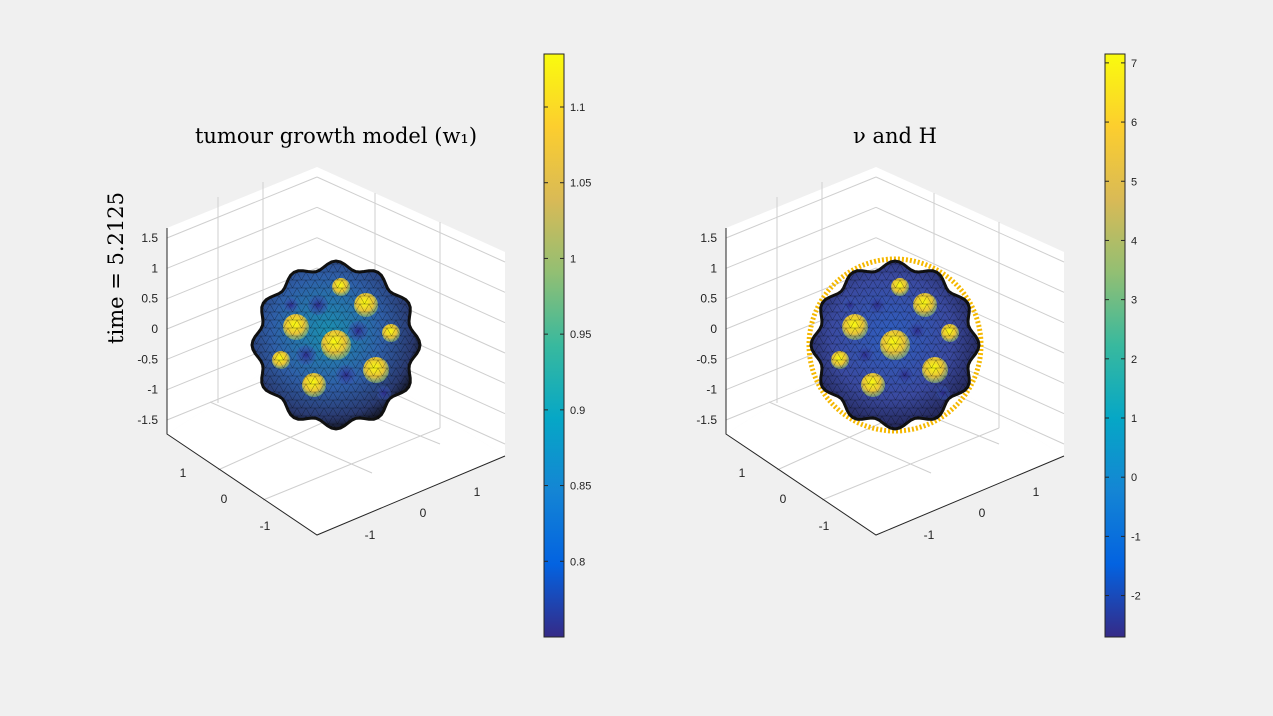  What do you see at coordinates (577, 108) in the screenshot?
I see `colorbar-tick-label: 1.1` at bounding box center [577, 108].